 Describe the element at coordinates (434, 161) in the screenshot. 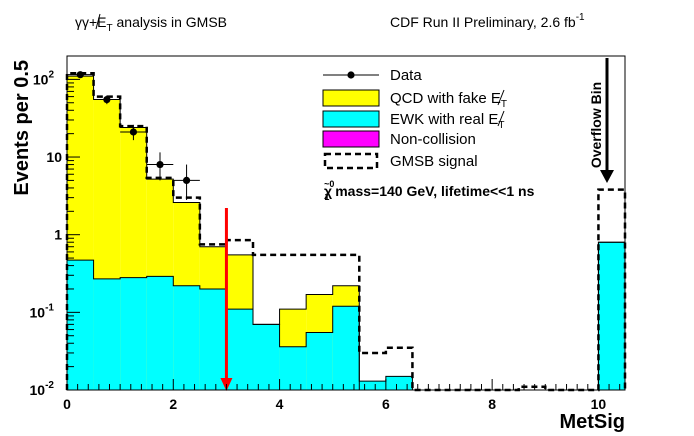

I see `legend-label: GMSB signal` at that location.